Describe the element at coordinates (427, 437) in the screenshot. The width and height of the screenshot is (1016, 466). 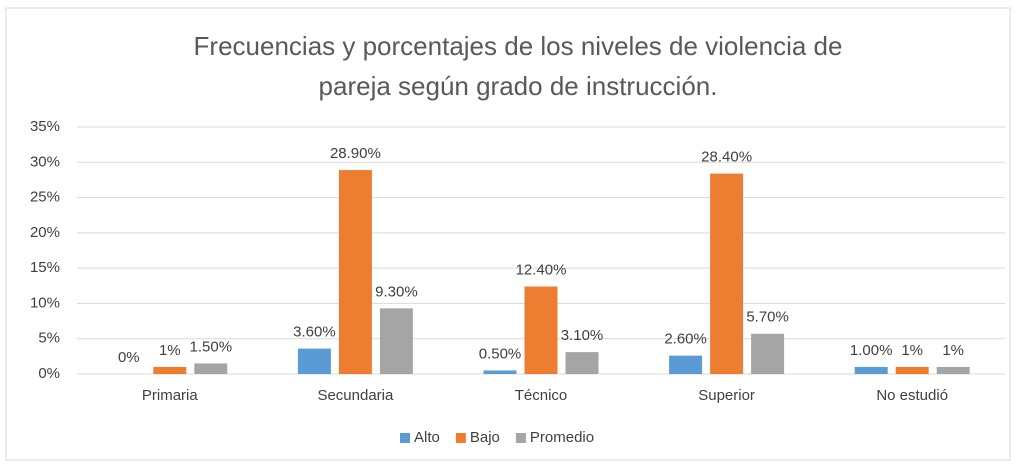
I see `legend-label: Alto` at that location.